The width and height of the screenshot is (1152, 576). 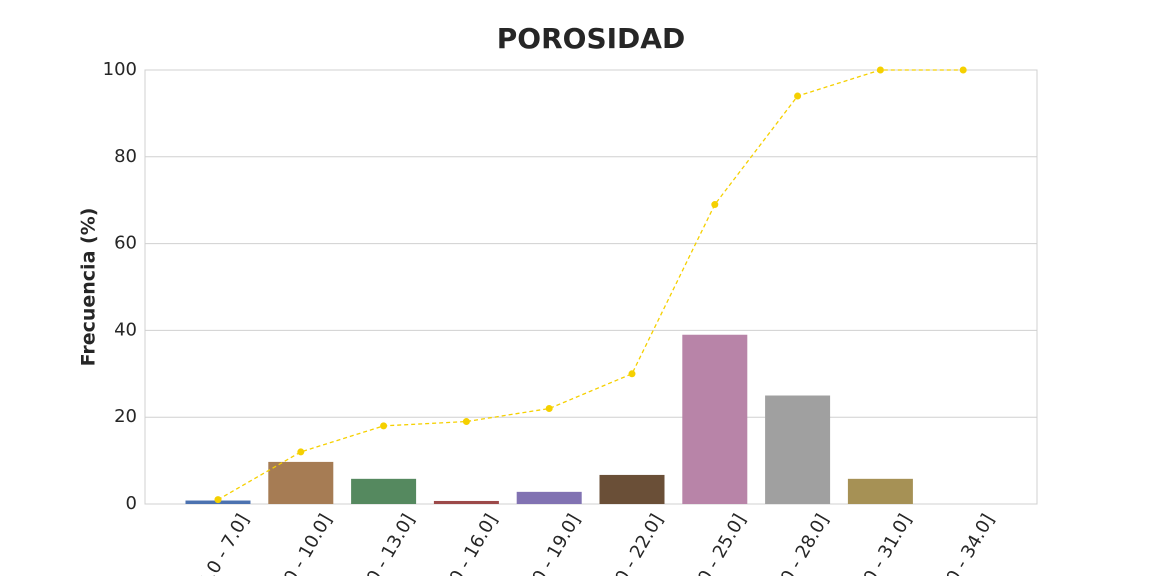 I want to click on y-tick-label: 60, so click(x=125, y=243).